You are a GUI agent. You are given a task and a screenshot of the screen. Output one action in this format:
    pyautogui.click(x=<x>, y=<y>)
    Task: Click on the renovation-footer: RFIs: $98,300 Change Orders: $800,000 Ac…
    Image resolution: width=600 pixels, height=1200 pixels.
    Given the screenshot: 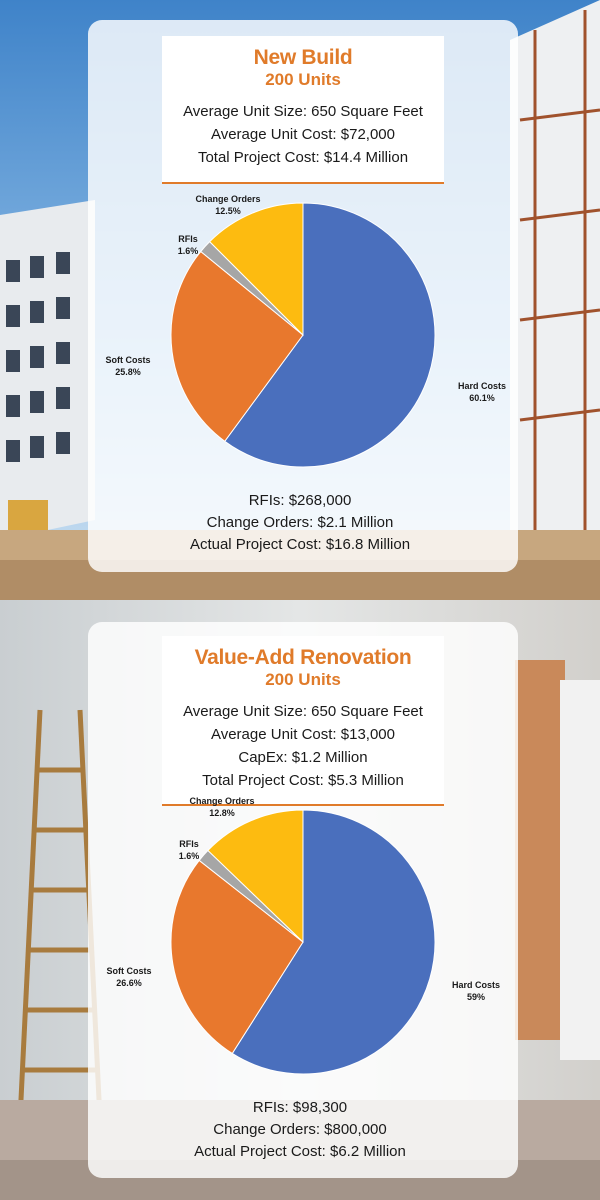 What is the action you would take?
    pyautogui.click(x=300, y=1130)
    